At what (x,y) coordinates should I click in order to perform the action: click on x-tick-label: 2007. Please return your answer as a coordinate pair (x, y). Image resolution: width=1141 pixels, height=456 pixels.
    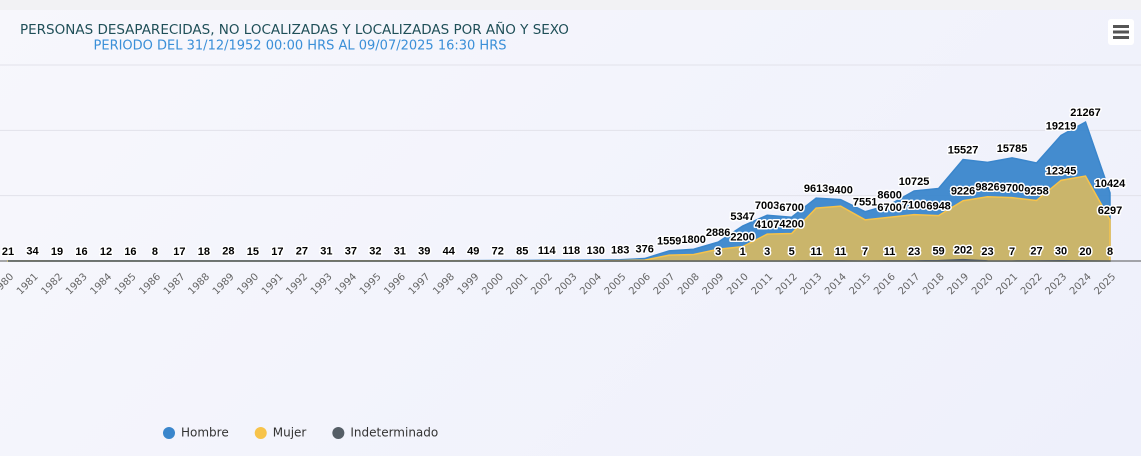
    Looking at the image, I should click on (665, 284).